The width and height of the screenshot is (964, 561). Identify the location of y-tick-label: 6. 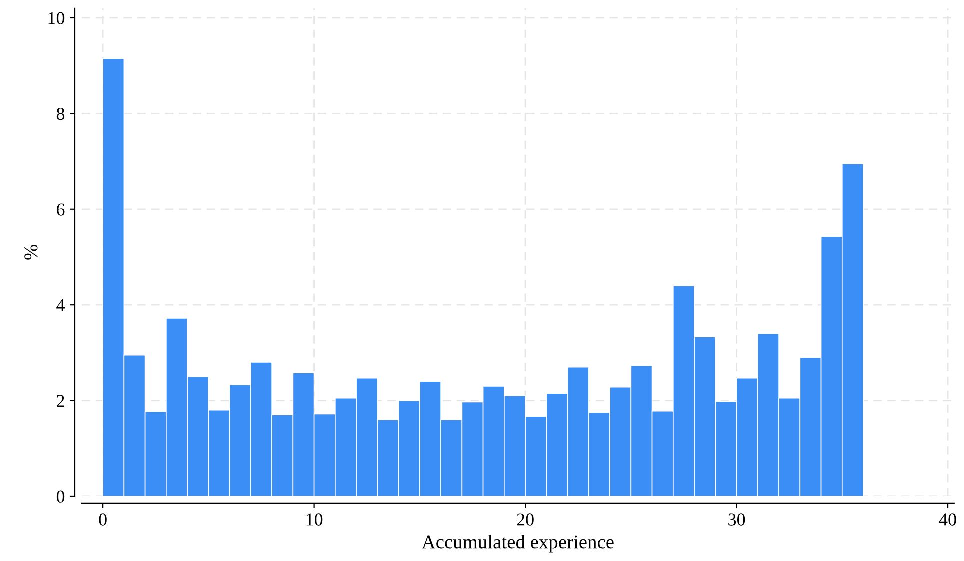
(61, 210).